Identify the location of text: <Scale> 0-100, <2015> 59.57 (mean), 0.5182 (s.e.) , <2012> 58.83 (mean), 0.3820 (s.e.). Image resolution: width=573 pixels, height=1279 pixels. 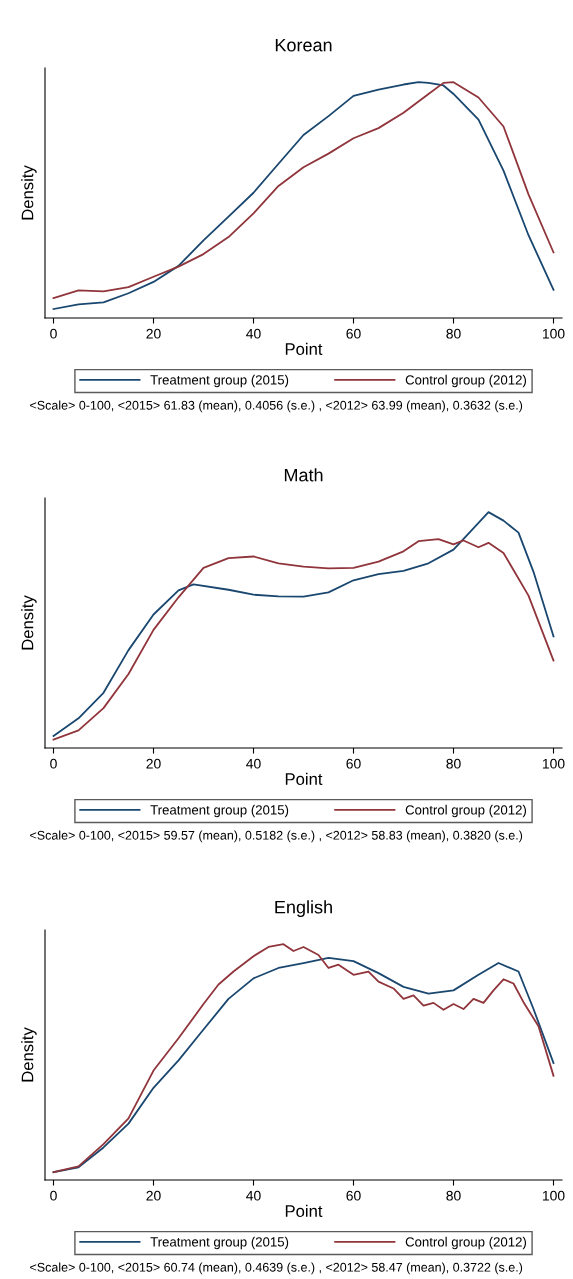
(276, 836).